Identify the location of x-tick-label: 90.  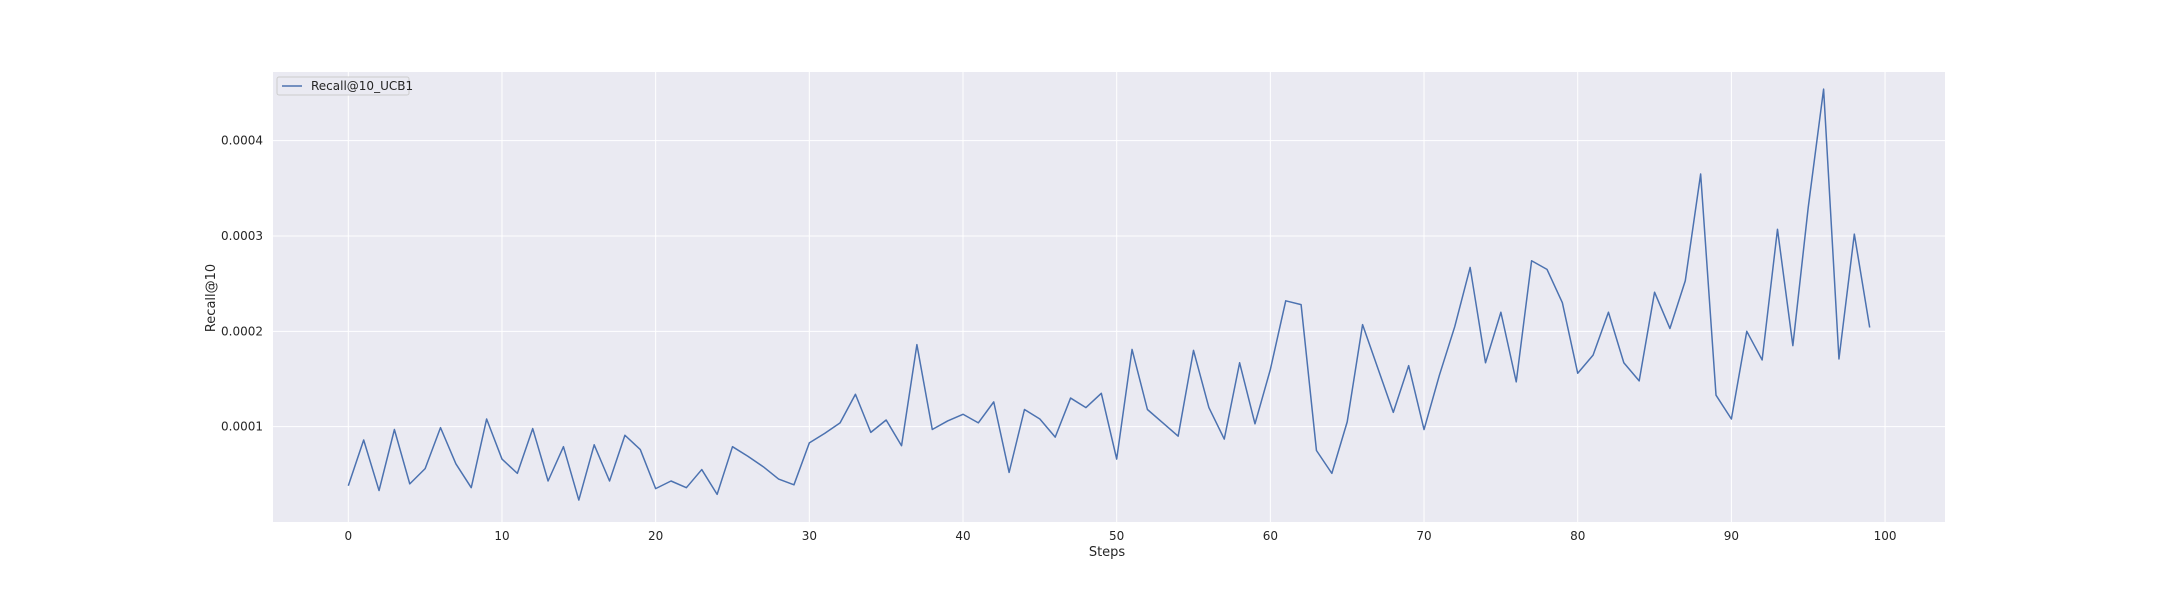
(1731, 536).